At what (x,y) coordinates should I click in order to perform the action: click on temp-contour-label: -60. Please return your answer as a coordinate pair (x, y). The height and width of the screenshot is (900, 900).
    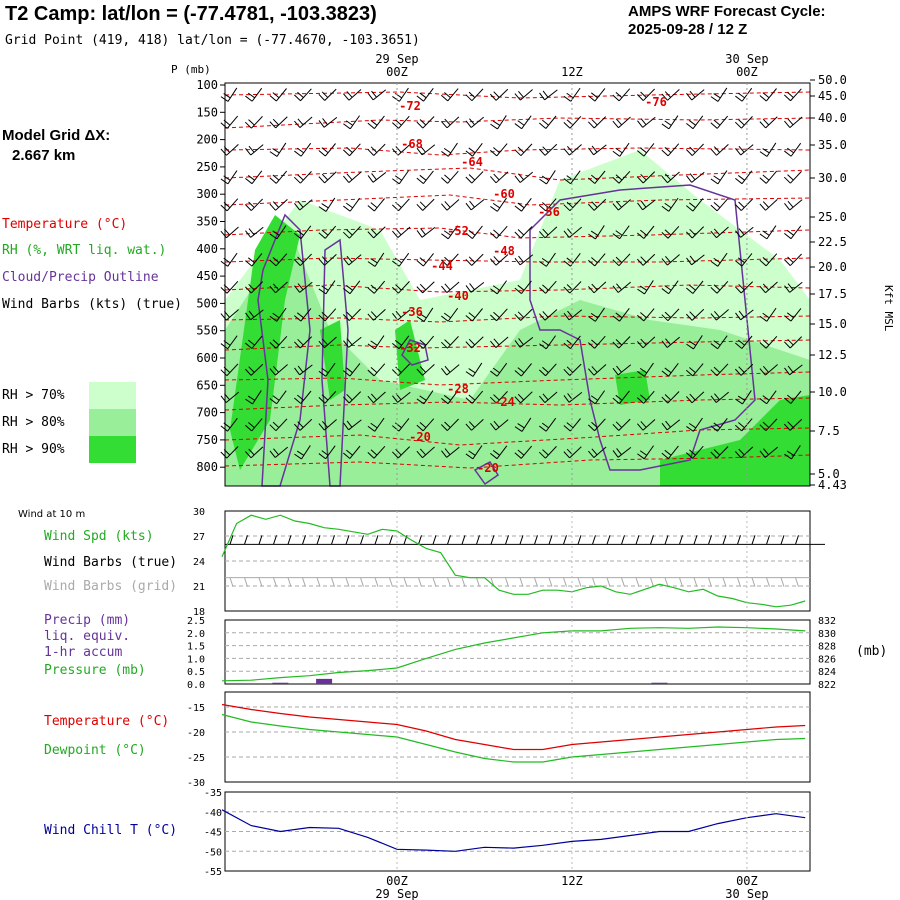
    Looking at the image, I should click on (504, 194).